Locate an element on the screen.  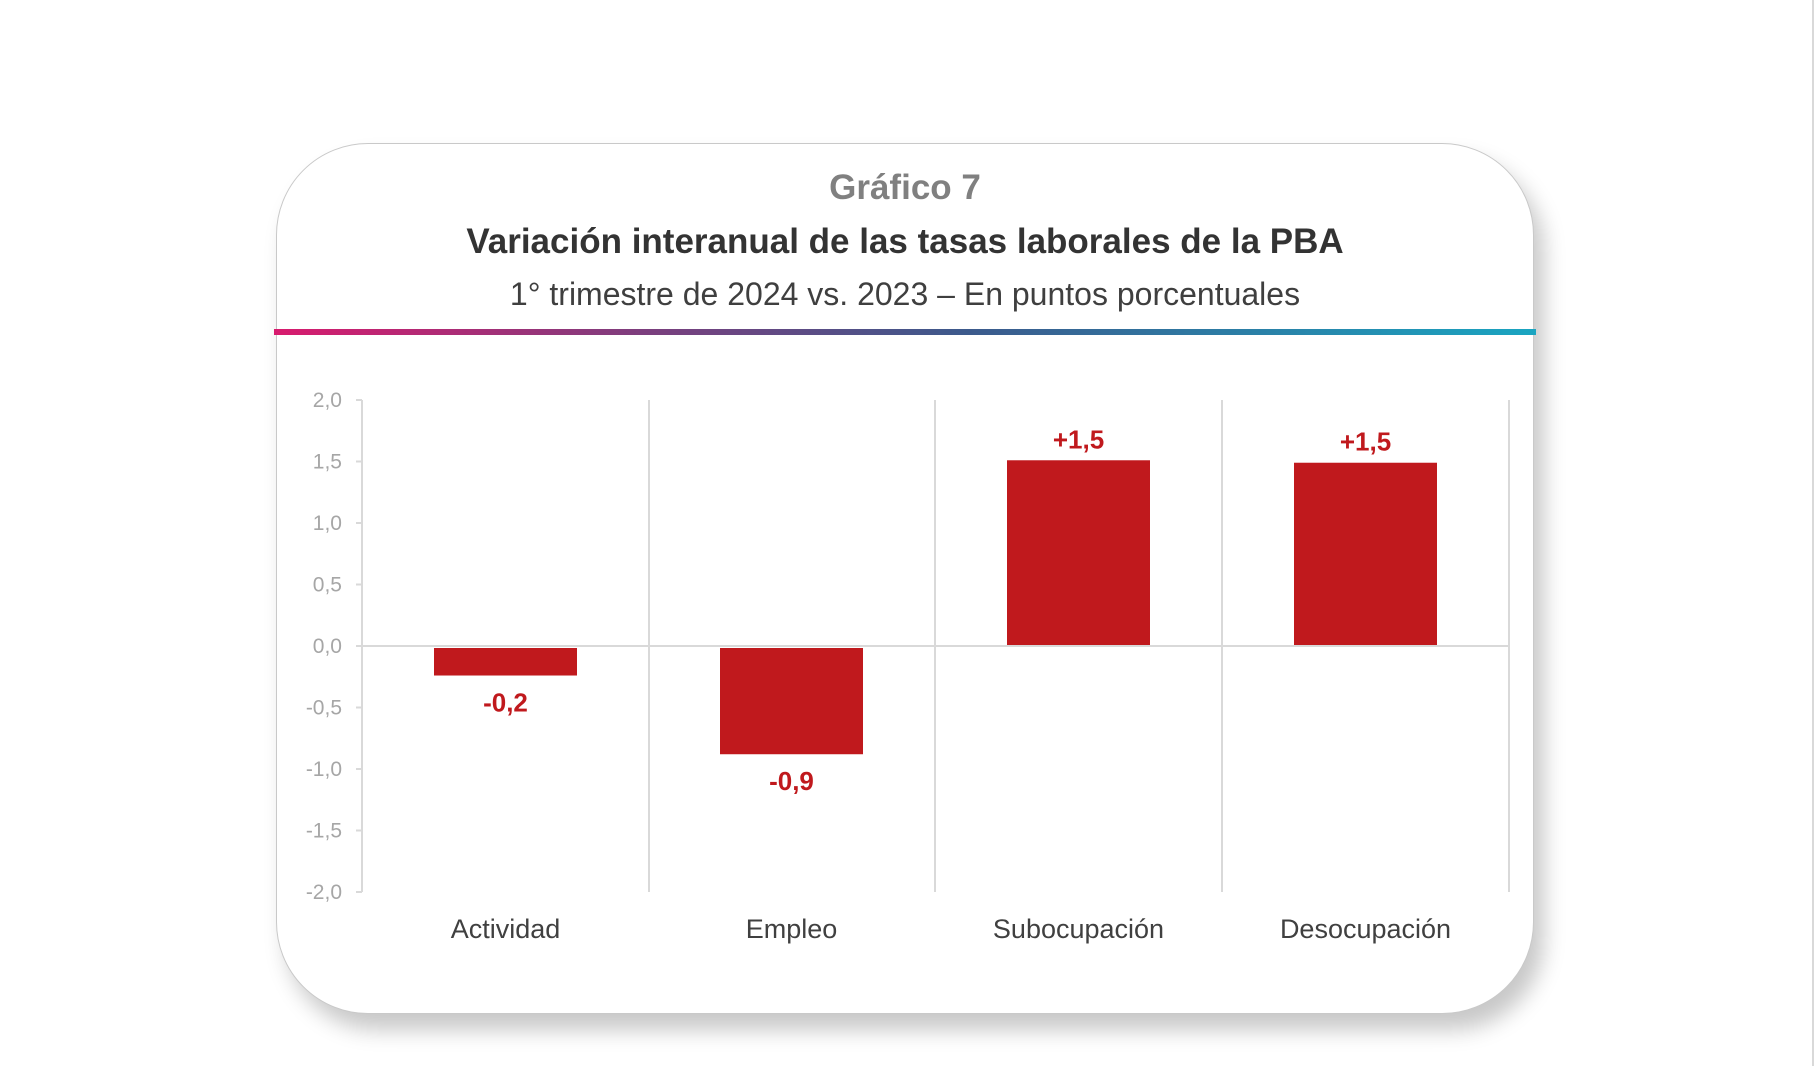
y-tick-label: 1,0 is located at coordinates (327, 523).